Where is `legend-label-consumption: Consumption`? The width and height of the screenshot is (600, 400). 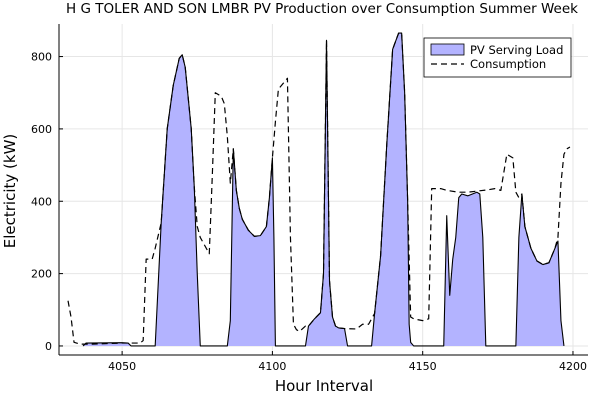
legend-label-consumption: Consumption is located at coordinates (508, 64).